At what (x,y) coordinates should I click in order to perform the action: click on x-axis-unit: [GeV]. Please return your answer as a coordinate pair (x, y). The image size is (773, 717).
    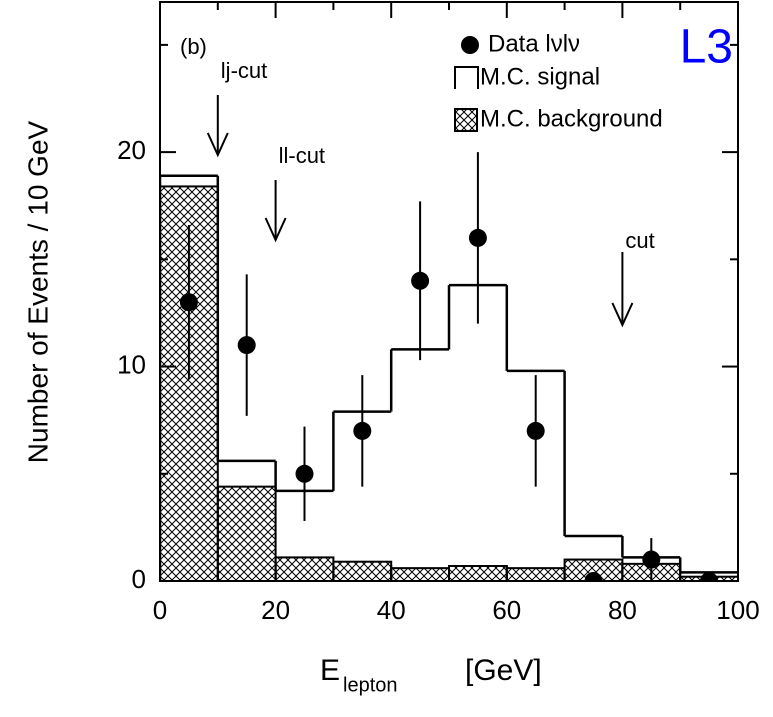
    Looking at the image, I should click on (503, 670).